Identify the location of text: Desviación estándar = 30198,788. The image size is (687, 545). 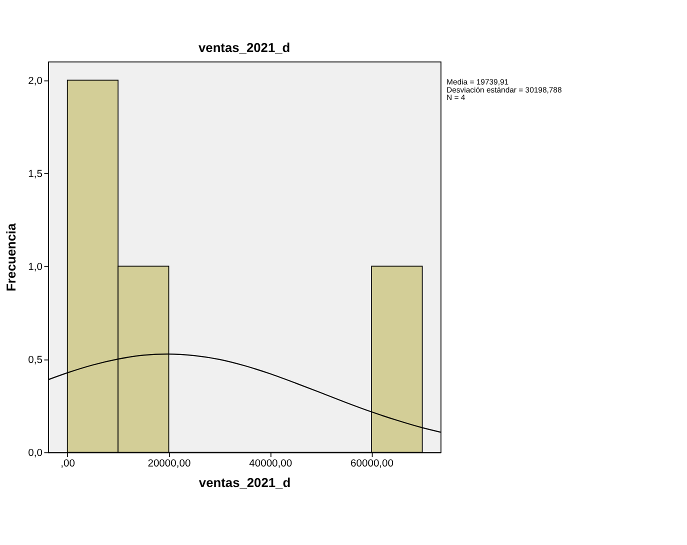
(504, 89).